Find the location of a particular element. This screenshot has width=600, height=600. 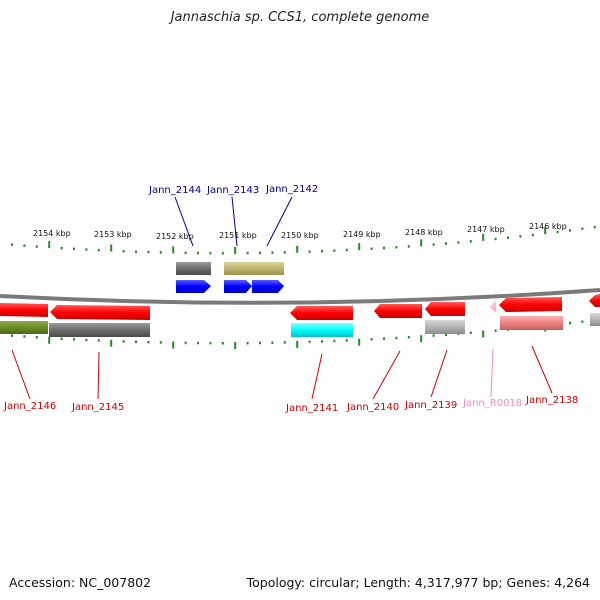

gene-bar-jann-2138-cog is located at coordinates (531, 323).